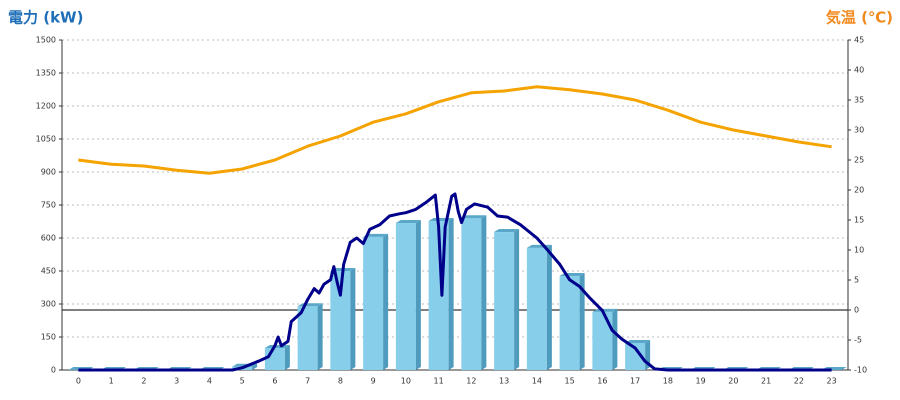  What do you see at coordinates (176, 381) in the screenshot?
I see `x-tick-label: 3` at bounding box center [176, 381].